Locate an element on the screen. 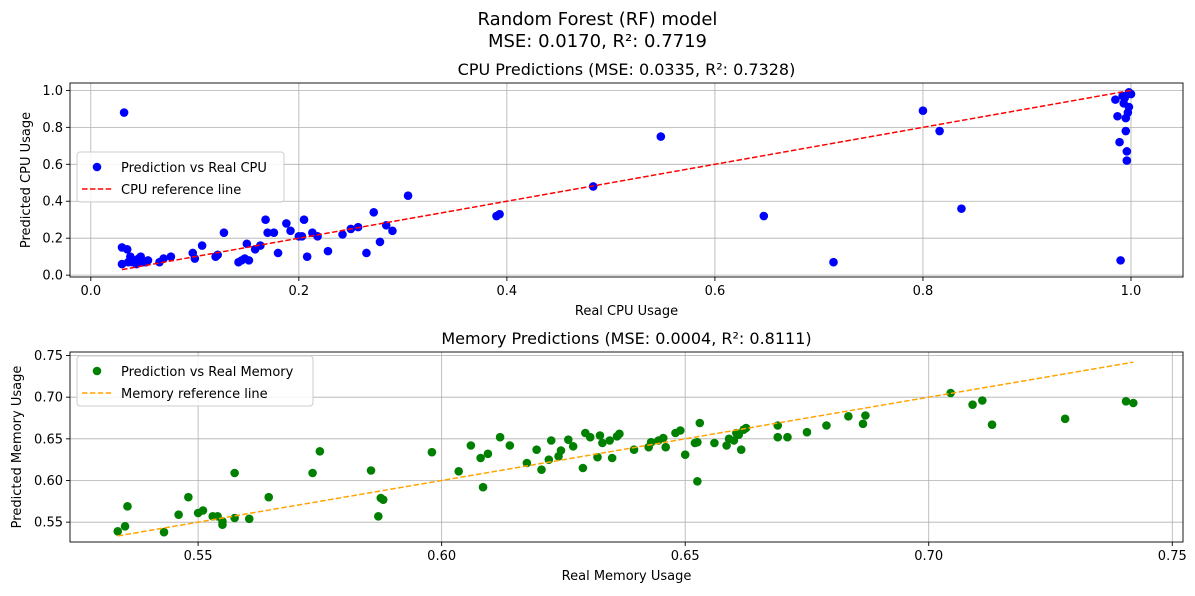  y-tick-label: 1.0 is located at coordinates (52, 91).